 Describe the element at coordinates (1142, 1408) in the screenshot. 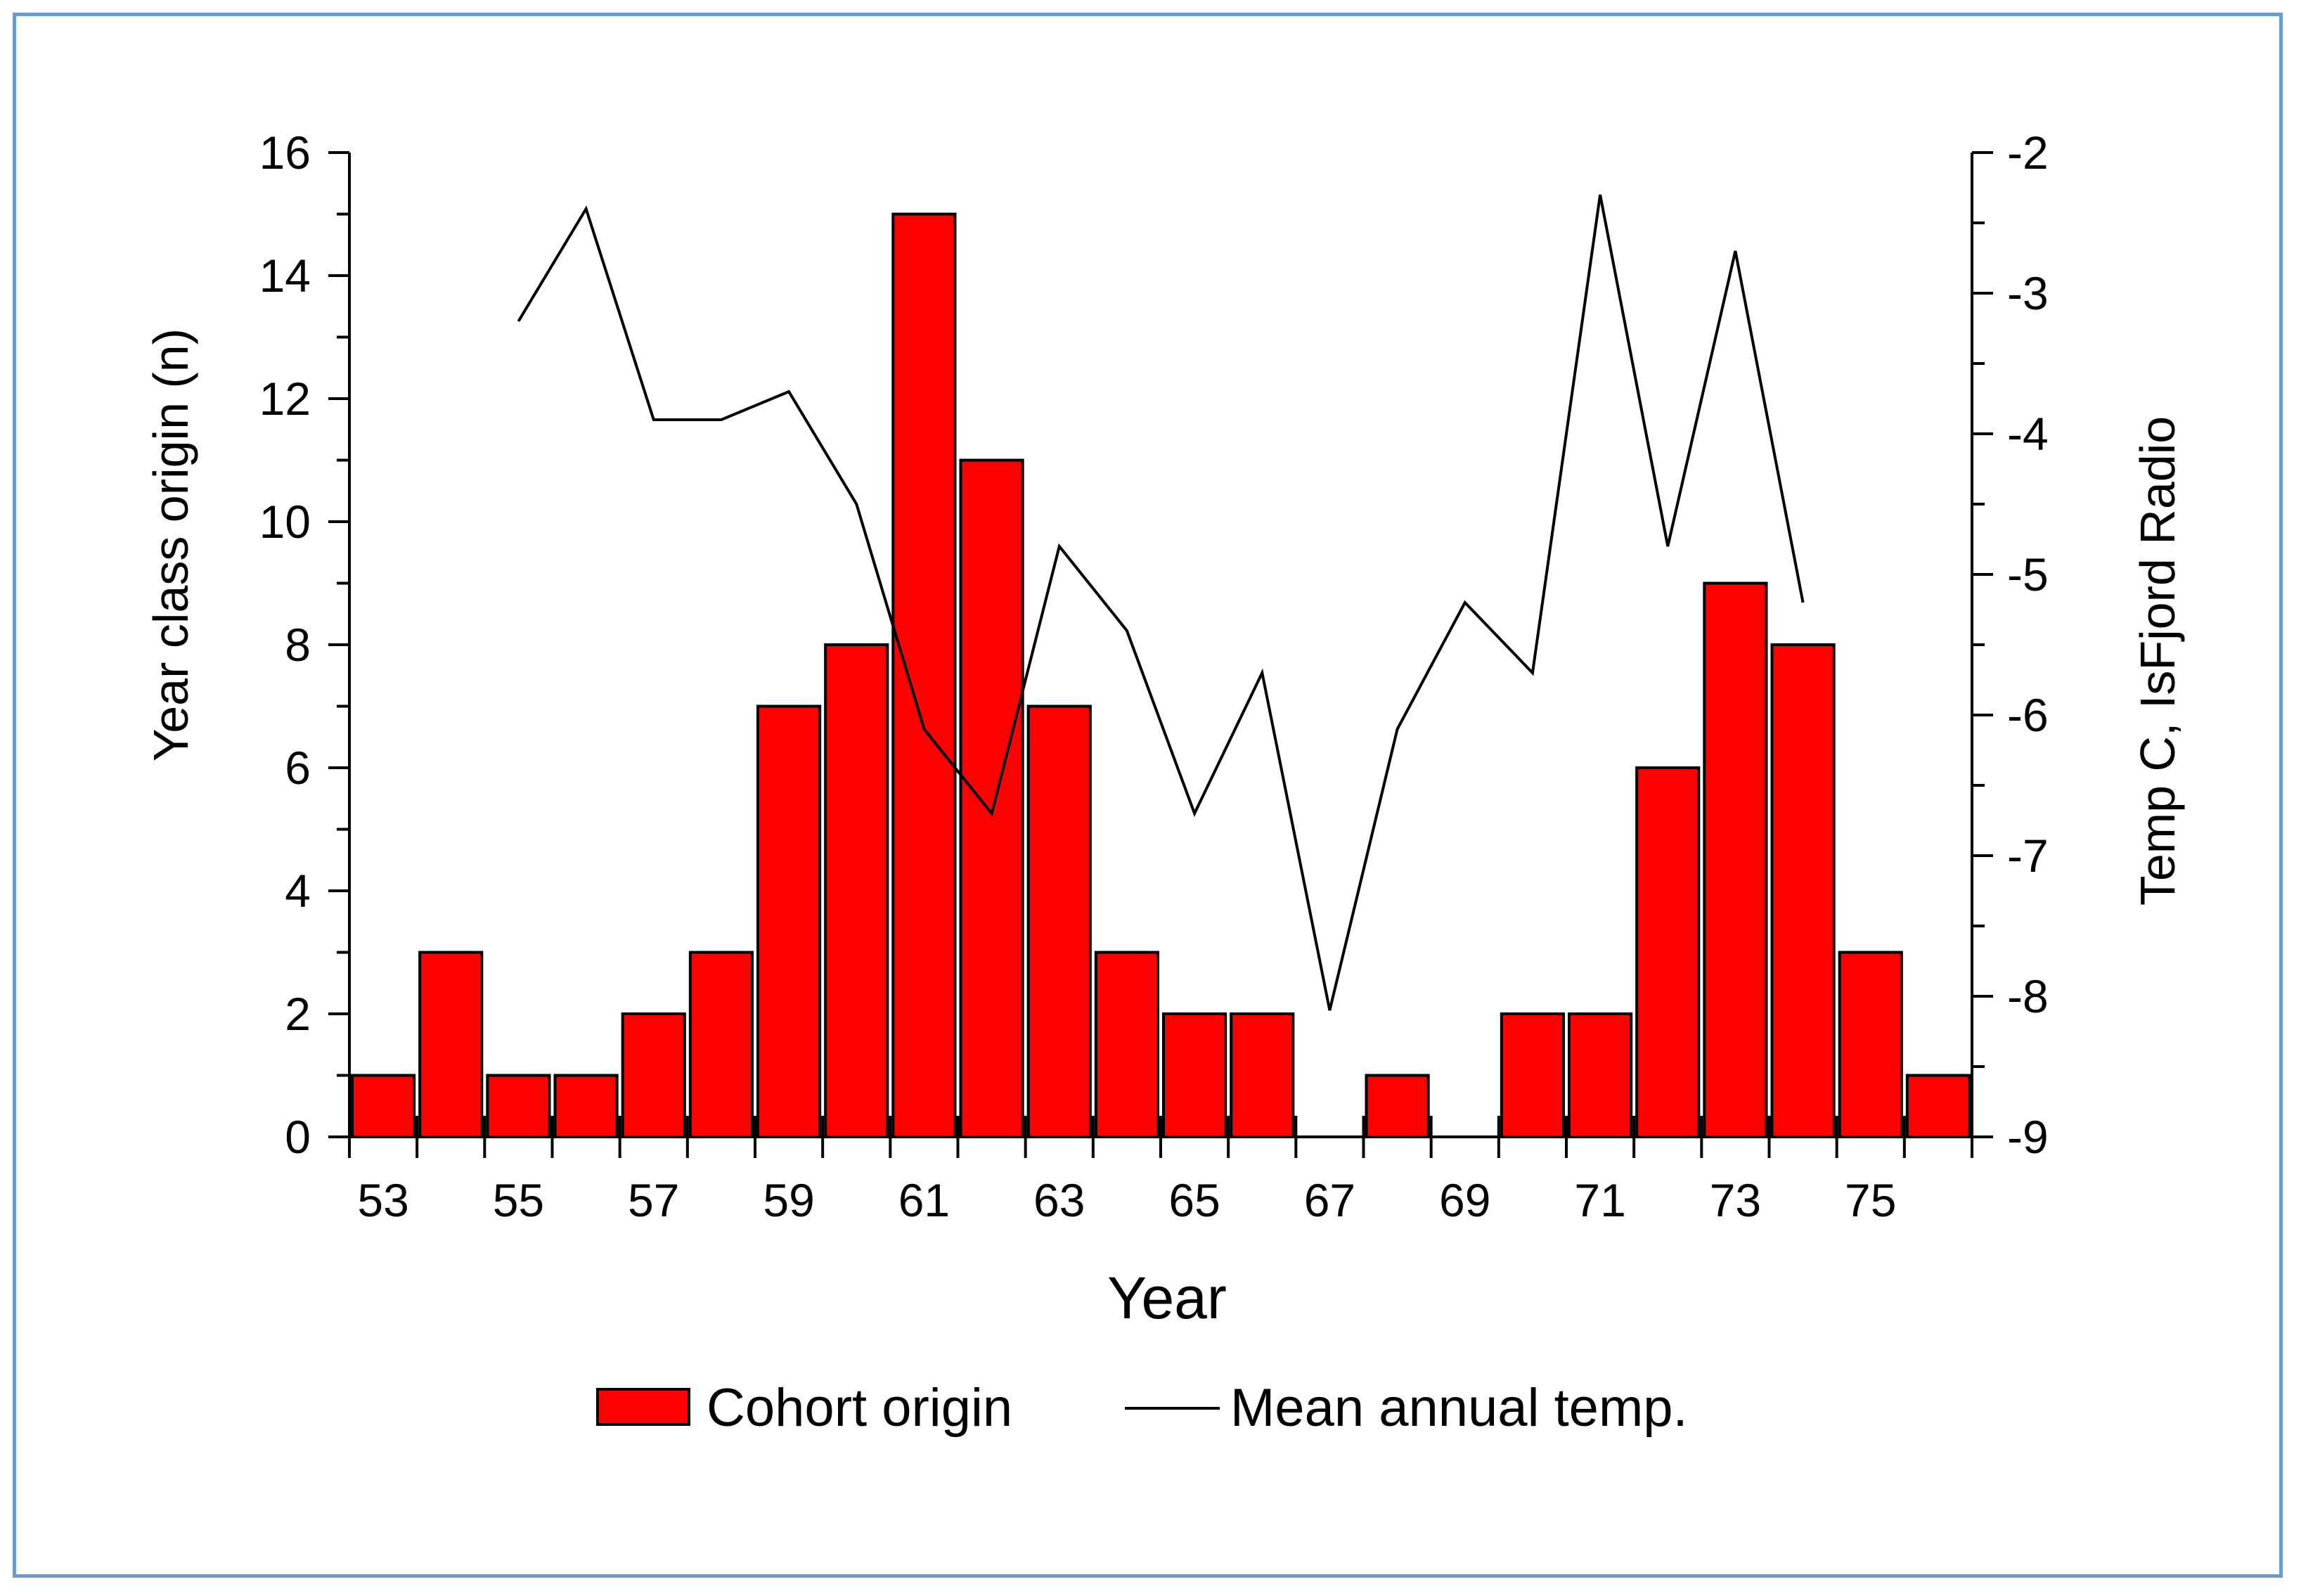

I see `legend: Cohort origin Mean annual temp.` at that location.